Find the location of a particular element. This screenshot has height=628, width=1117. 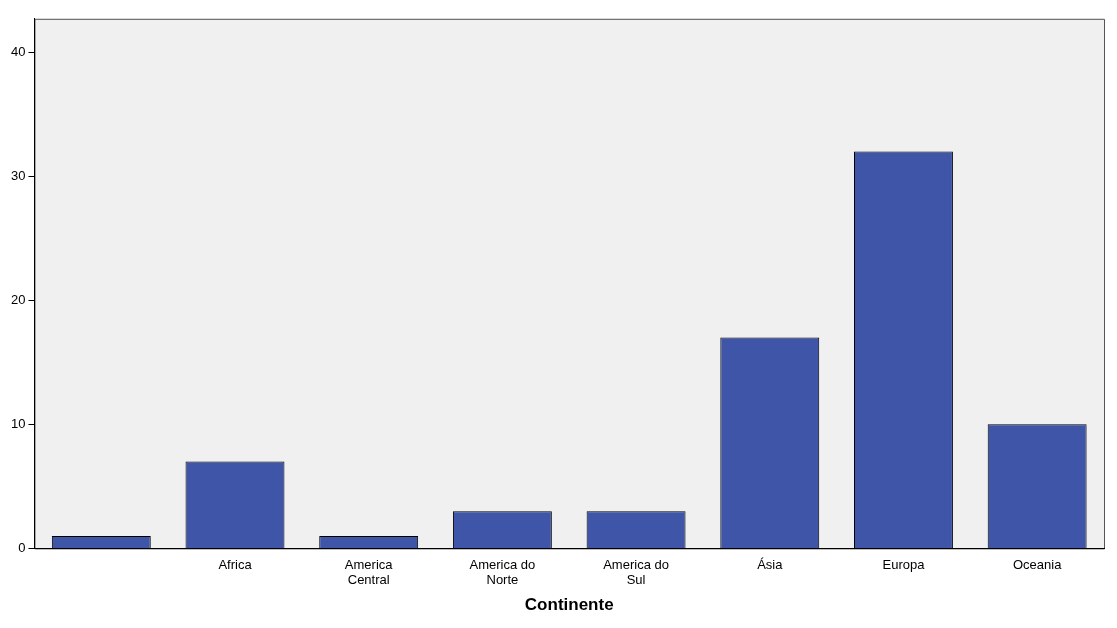

y-tick-label: 20 is located at coordinates (18, 299).